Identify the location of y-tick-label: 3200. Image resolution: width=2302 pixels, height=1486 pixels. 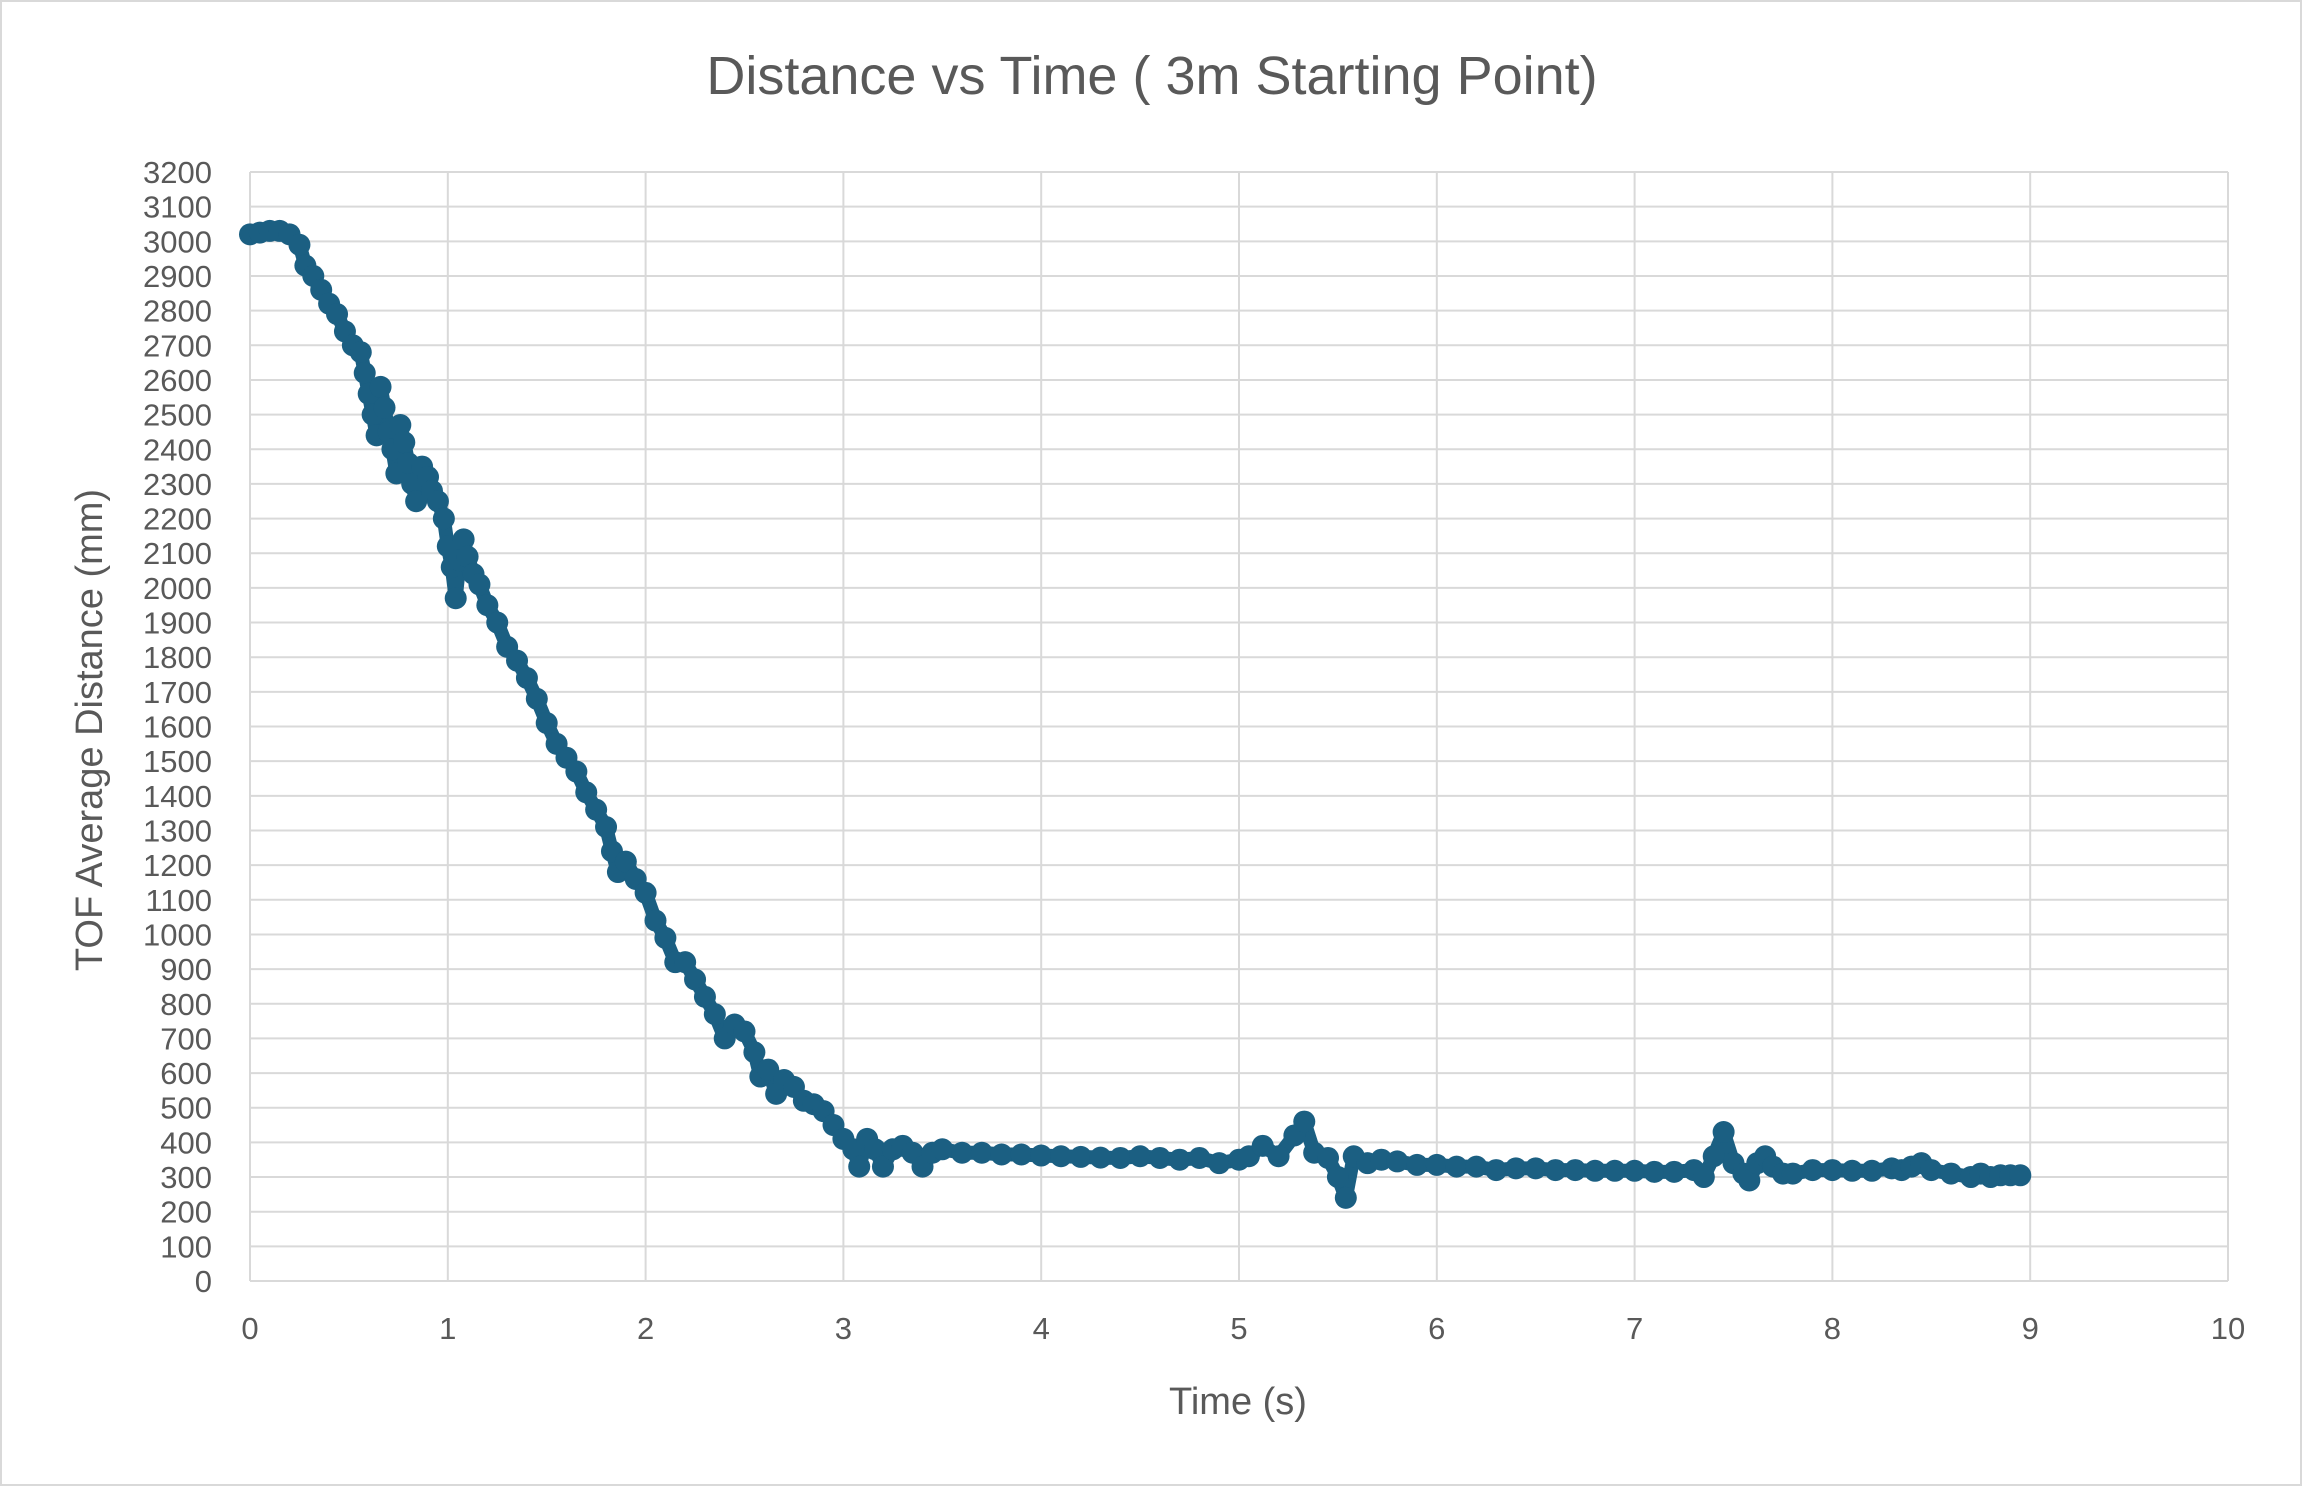
(177, 172).